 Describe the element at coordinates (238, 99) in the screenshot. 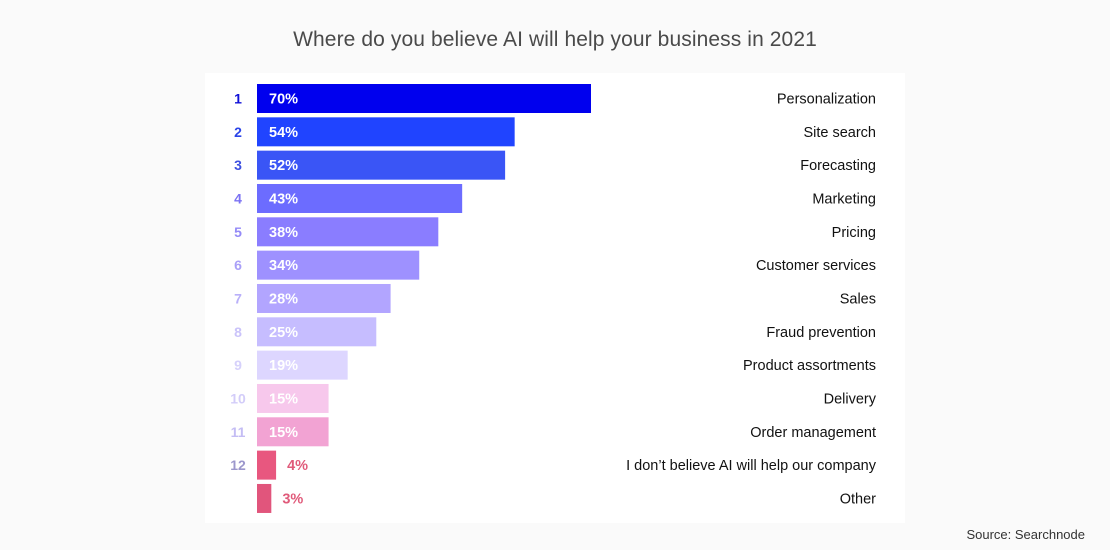

I see `rank-number: 1` at that location.